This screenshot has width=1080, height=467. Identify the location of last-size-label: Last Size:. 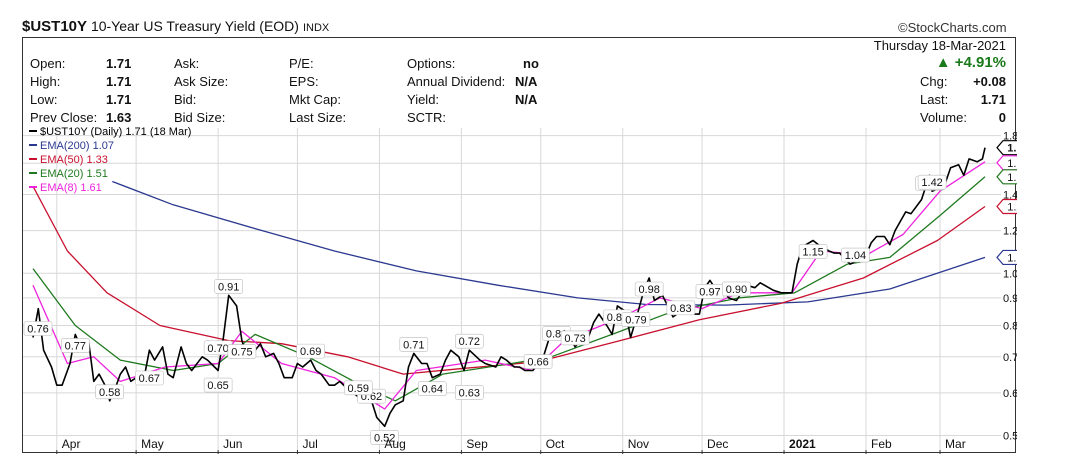
(318, 117).